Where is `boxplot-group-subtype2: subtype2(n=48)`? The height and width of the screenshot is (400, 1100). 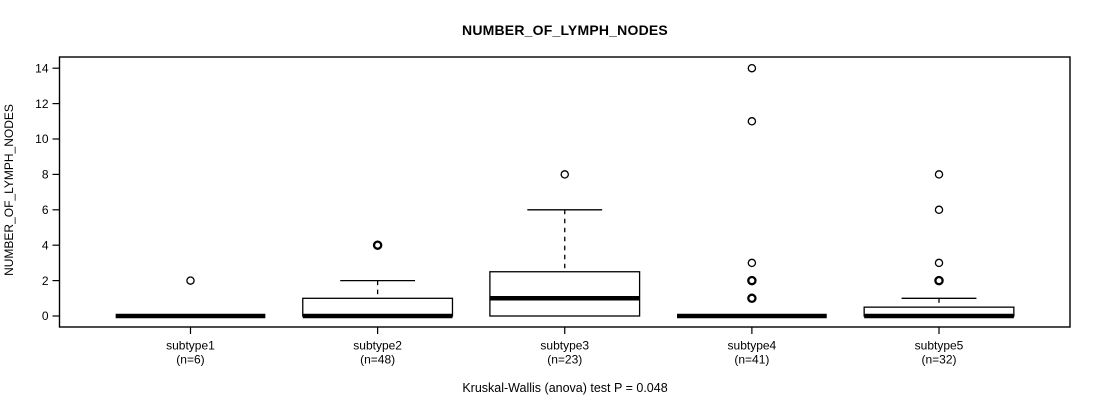
boxplot-group-subtype2: subtype2(n=48) is located at coordinates (378, 303).